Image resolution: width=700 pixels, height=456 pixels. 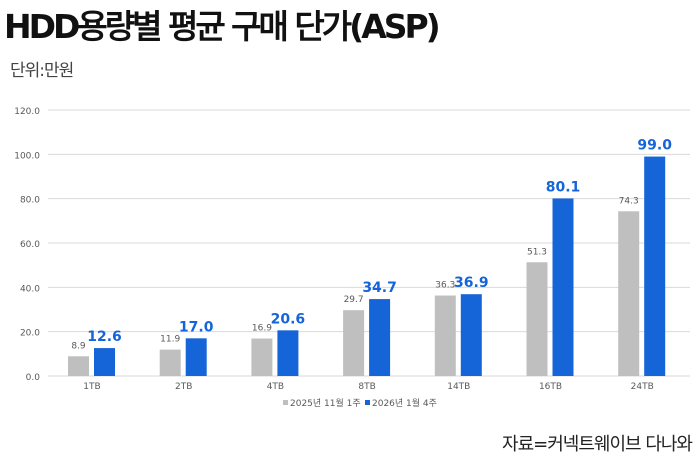 I want to click on data-label: 74.3, so click(x=629, y=201).